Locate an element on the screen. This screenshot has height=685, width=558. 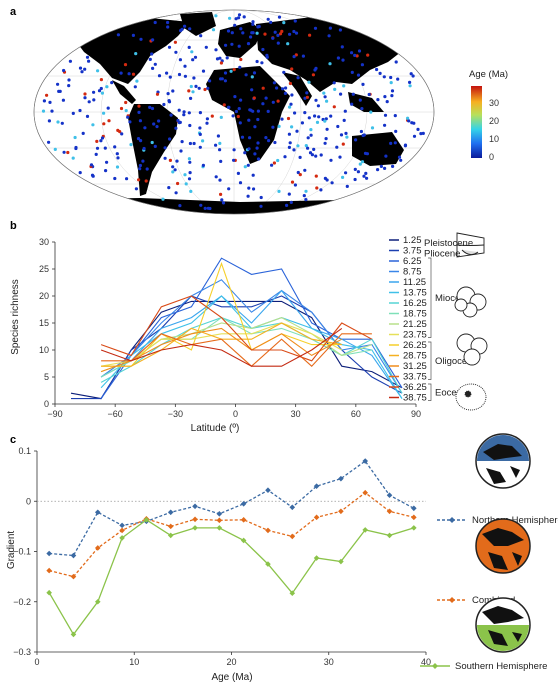
panel-b-xtick-label: −30 is located at coordinates (175, 414).